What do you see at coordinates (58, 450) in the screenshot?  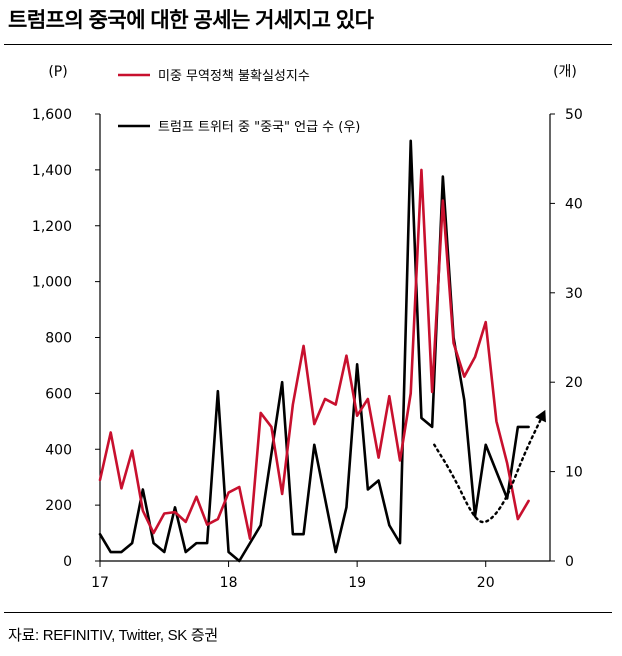 I see `left-tick-label: 400` at bounding box center [58, 450].